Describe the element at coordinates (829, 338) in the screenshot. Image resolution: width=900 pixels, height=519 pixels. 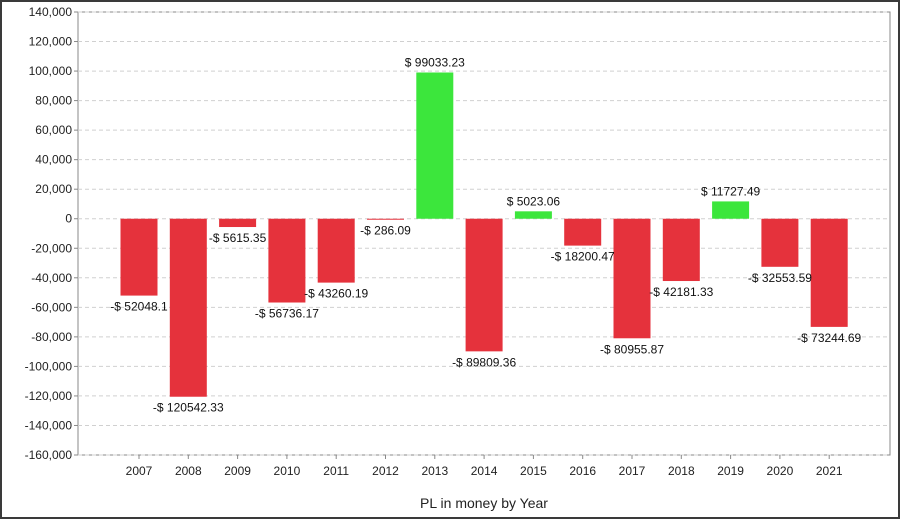
I see `data-label-2021: -$ 73244.69` at that location.